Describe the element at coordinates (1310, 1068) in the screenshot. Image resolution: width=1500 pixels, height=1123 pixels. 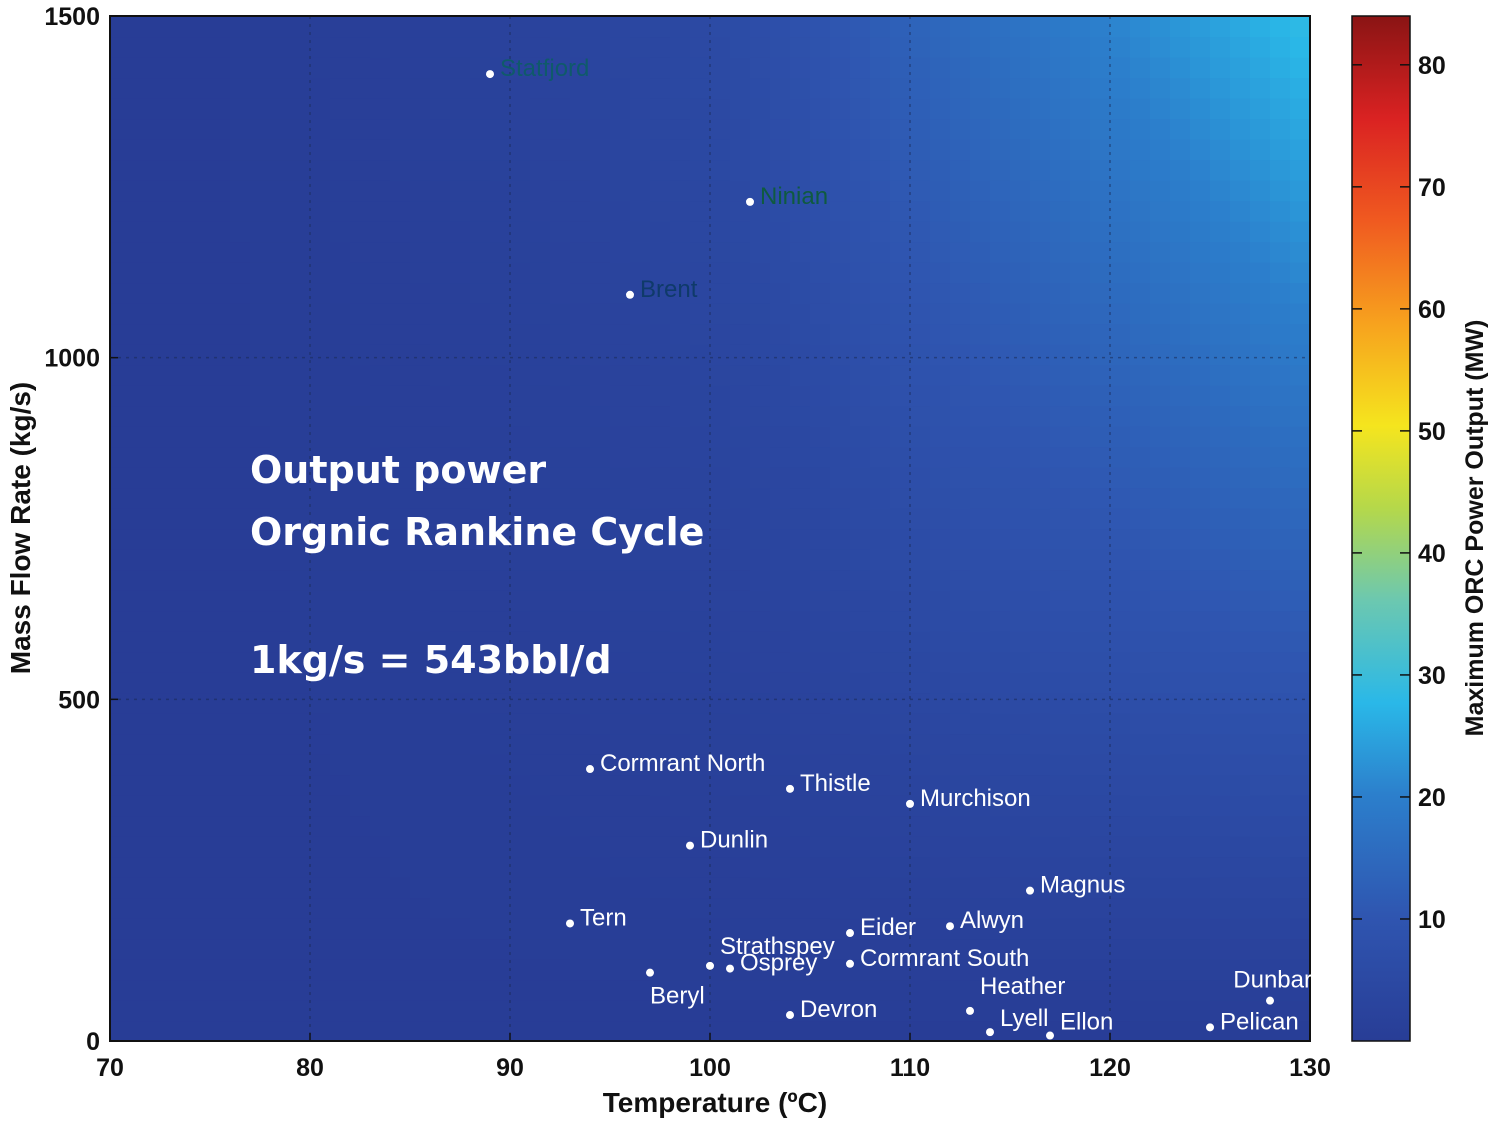
I see `x-tick-label: 130` at that location.